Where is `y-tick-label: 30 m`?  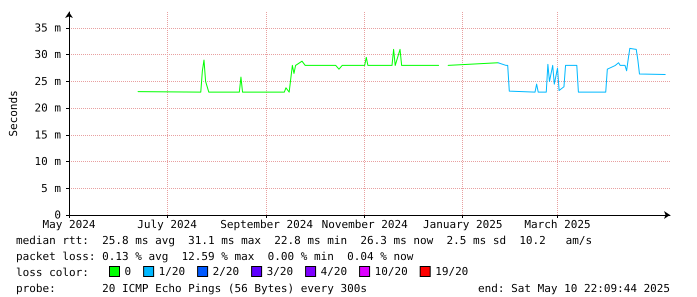 y-tick-label: 30 m is located at coordinates (48, 55).